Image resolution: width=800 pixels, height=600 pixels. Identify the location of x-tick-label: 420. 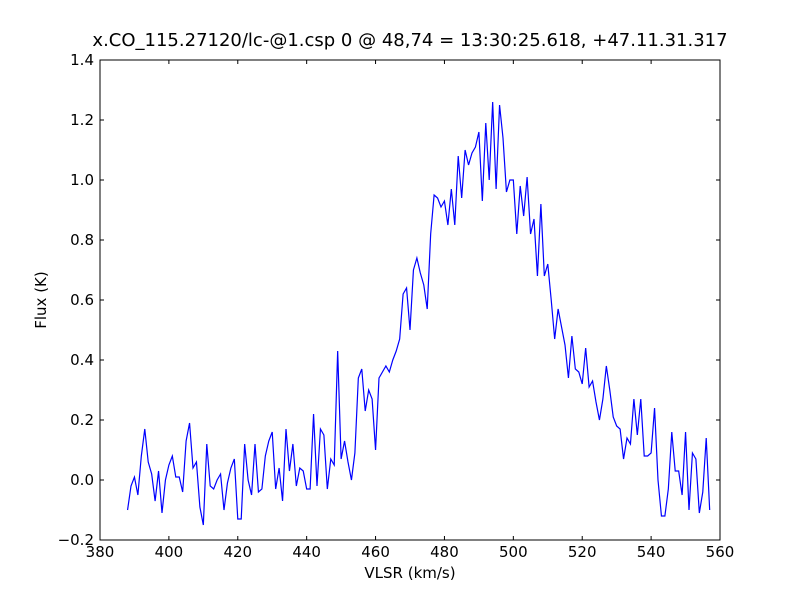
(237, 552).